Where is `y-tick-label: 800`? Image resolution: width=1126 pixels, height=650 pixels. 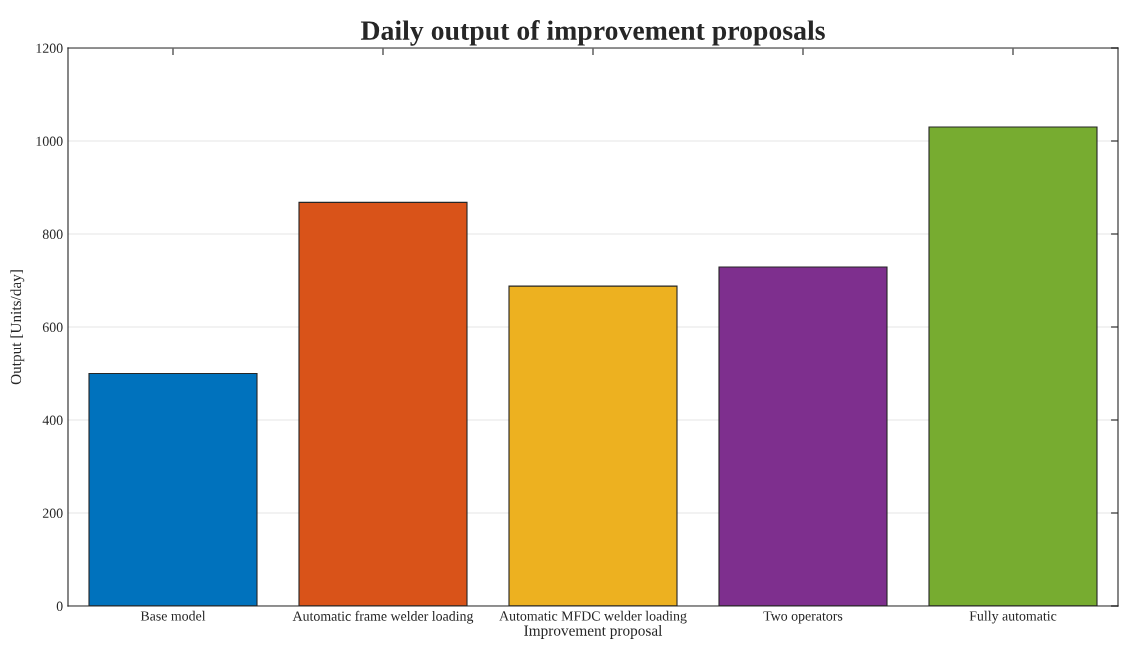 y-tick-label: 800 is located at coordinates (52, 234).